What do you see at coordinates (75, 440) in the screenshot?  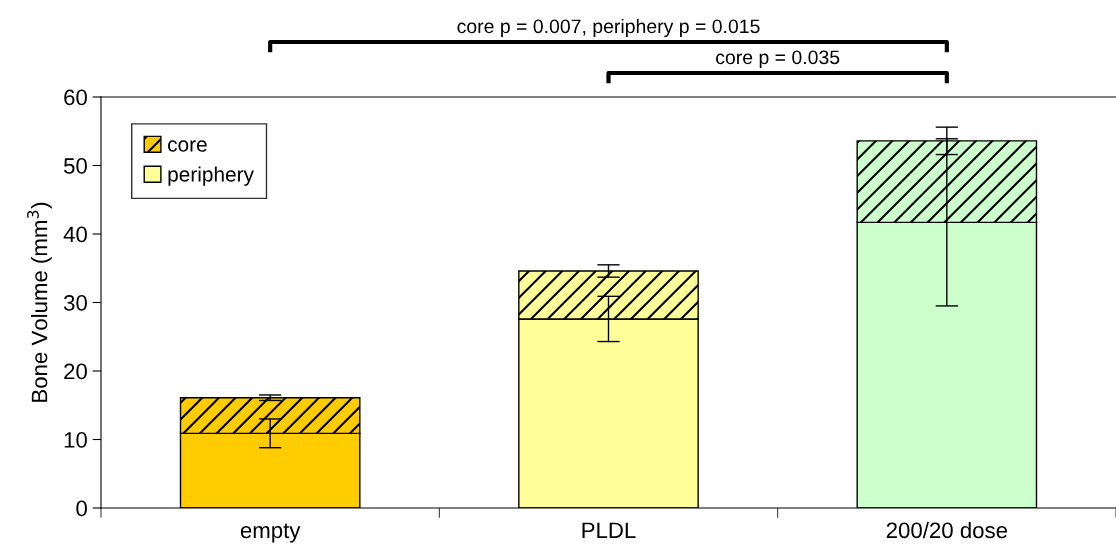 I see `y-tick-label: 10` at bounding box center [75, 440].